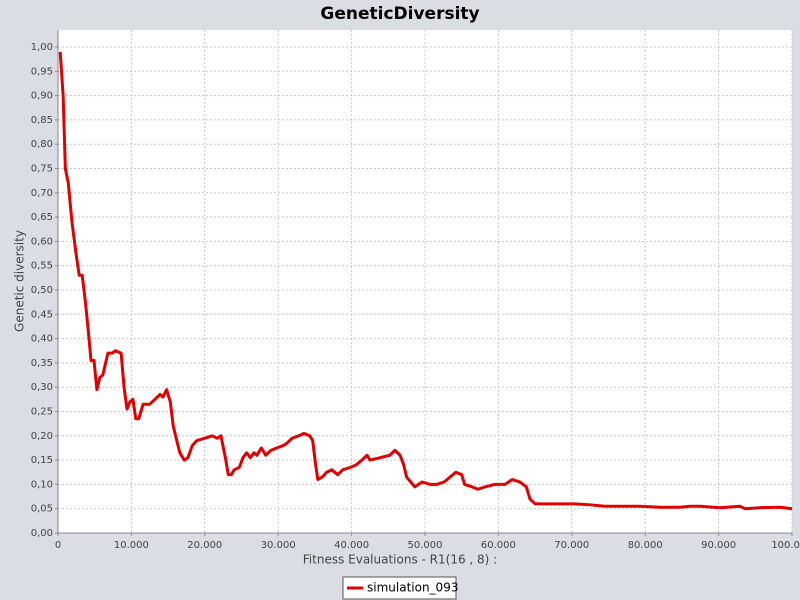 The image size is (800, 600). Describe the element at coordinates (42, 436) in the screenshot. I see `y-tick-label: 0,20` at that location.